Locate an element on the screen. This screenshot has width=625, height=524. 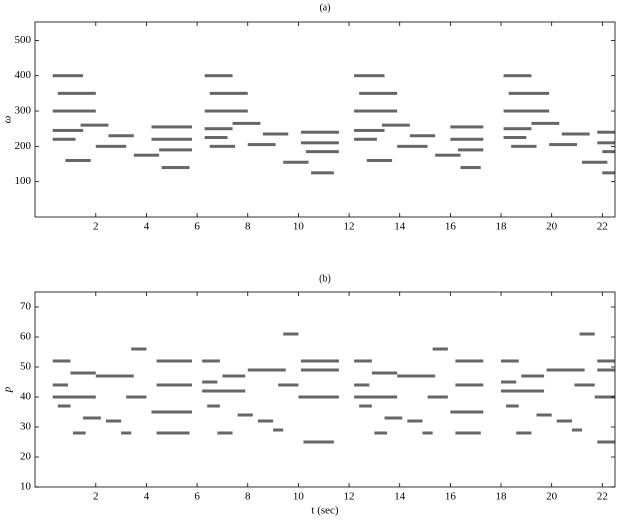
panel-title: (a) is located at coordinates (324, 7).